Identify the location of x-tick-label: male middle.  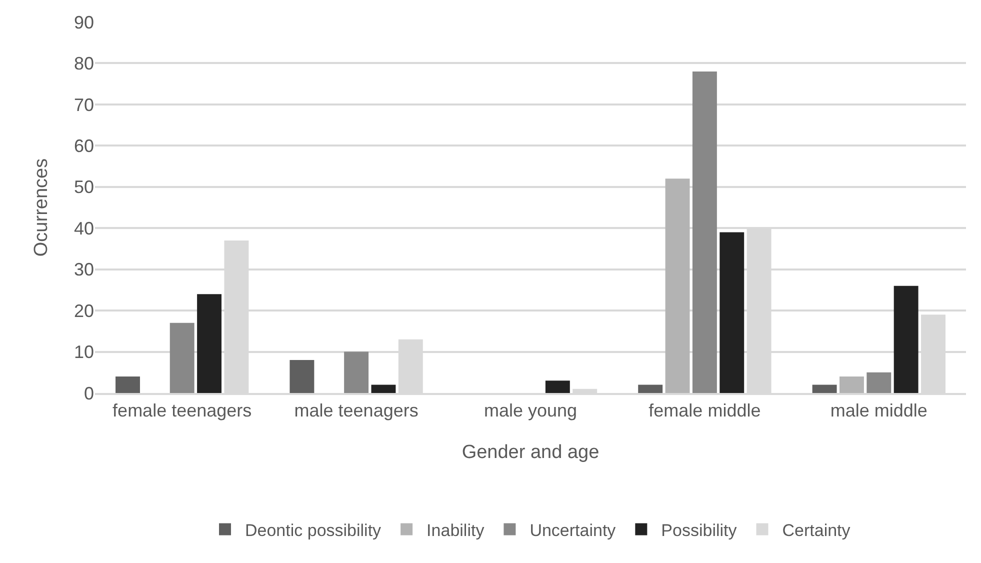
(879, 410).